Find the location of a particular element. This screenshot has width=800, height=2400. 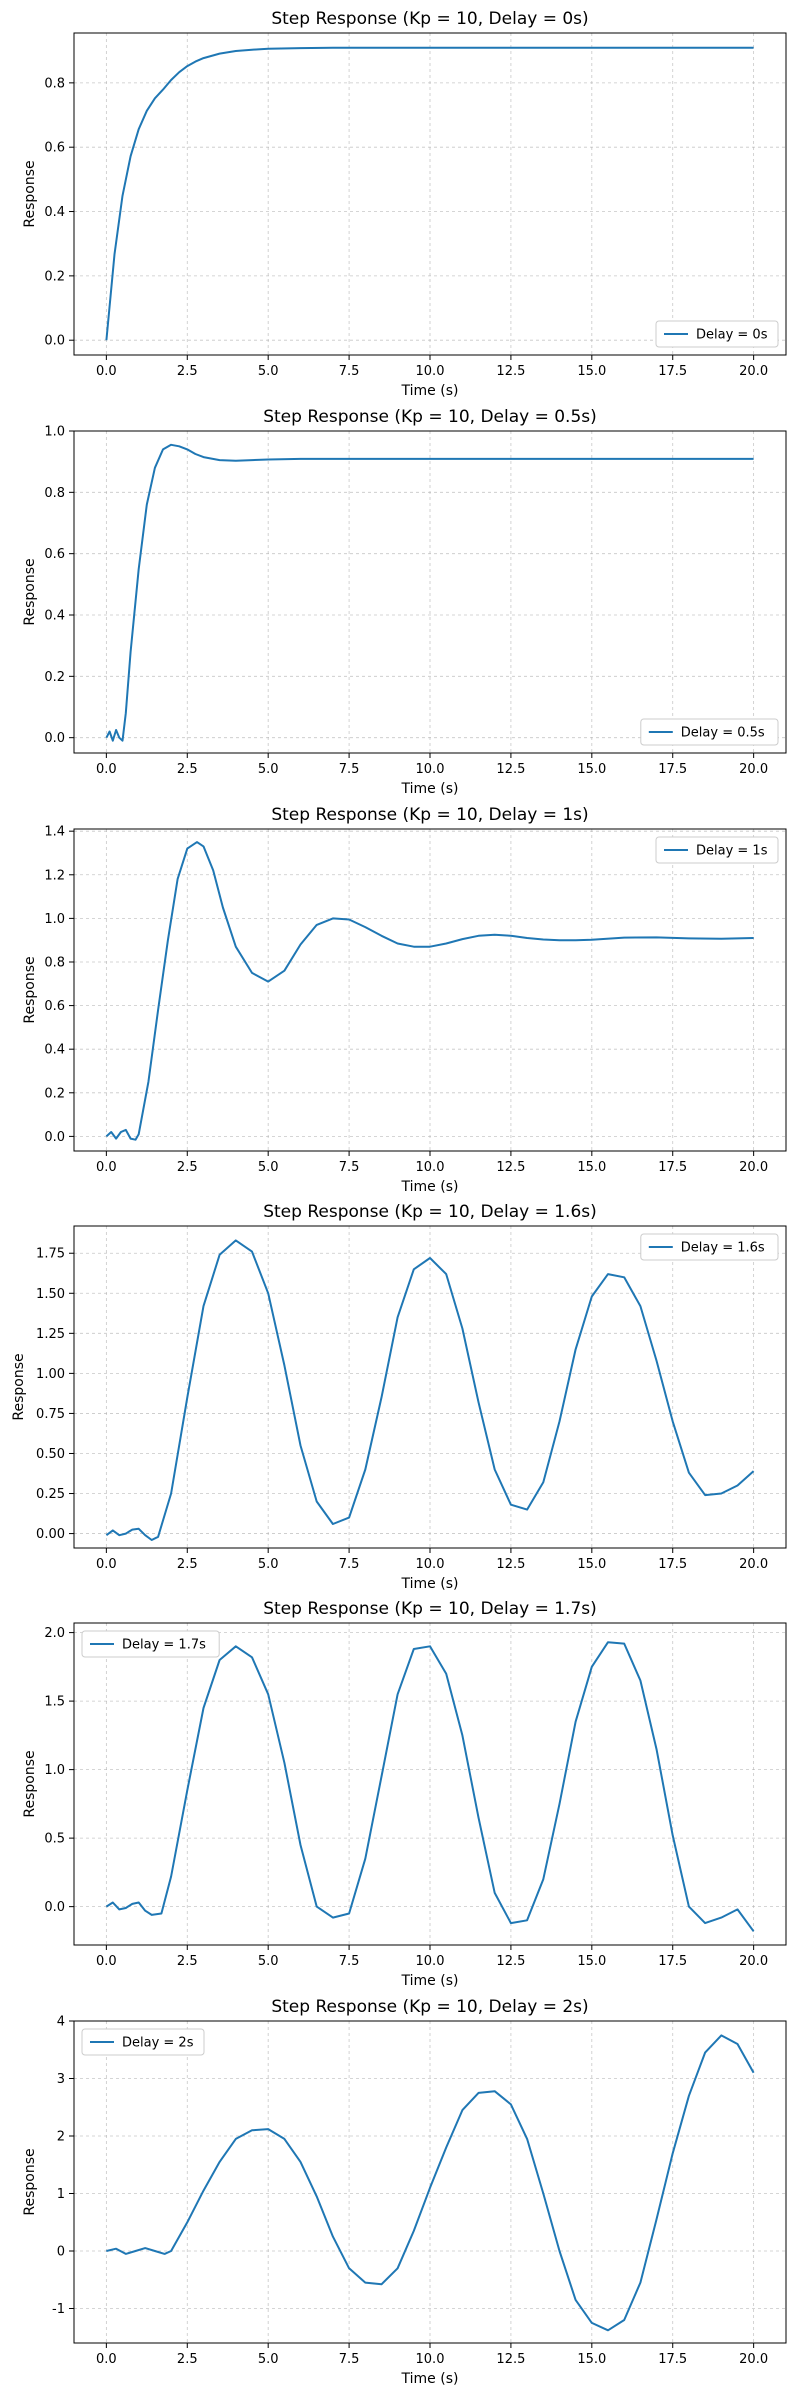

legend: Delay = 0s is located at coordinates (717, 334).